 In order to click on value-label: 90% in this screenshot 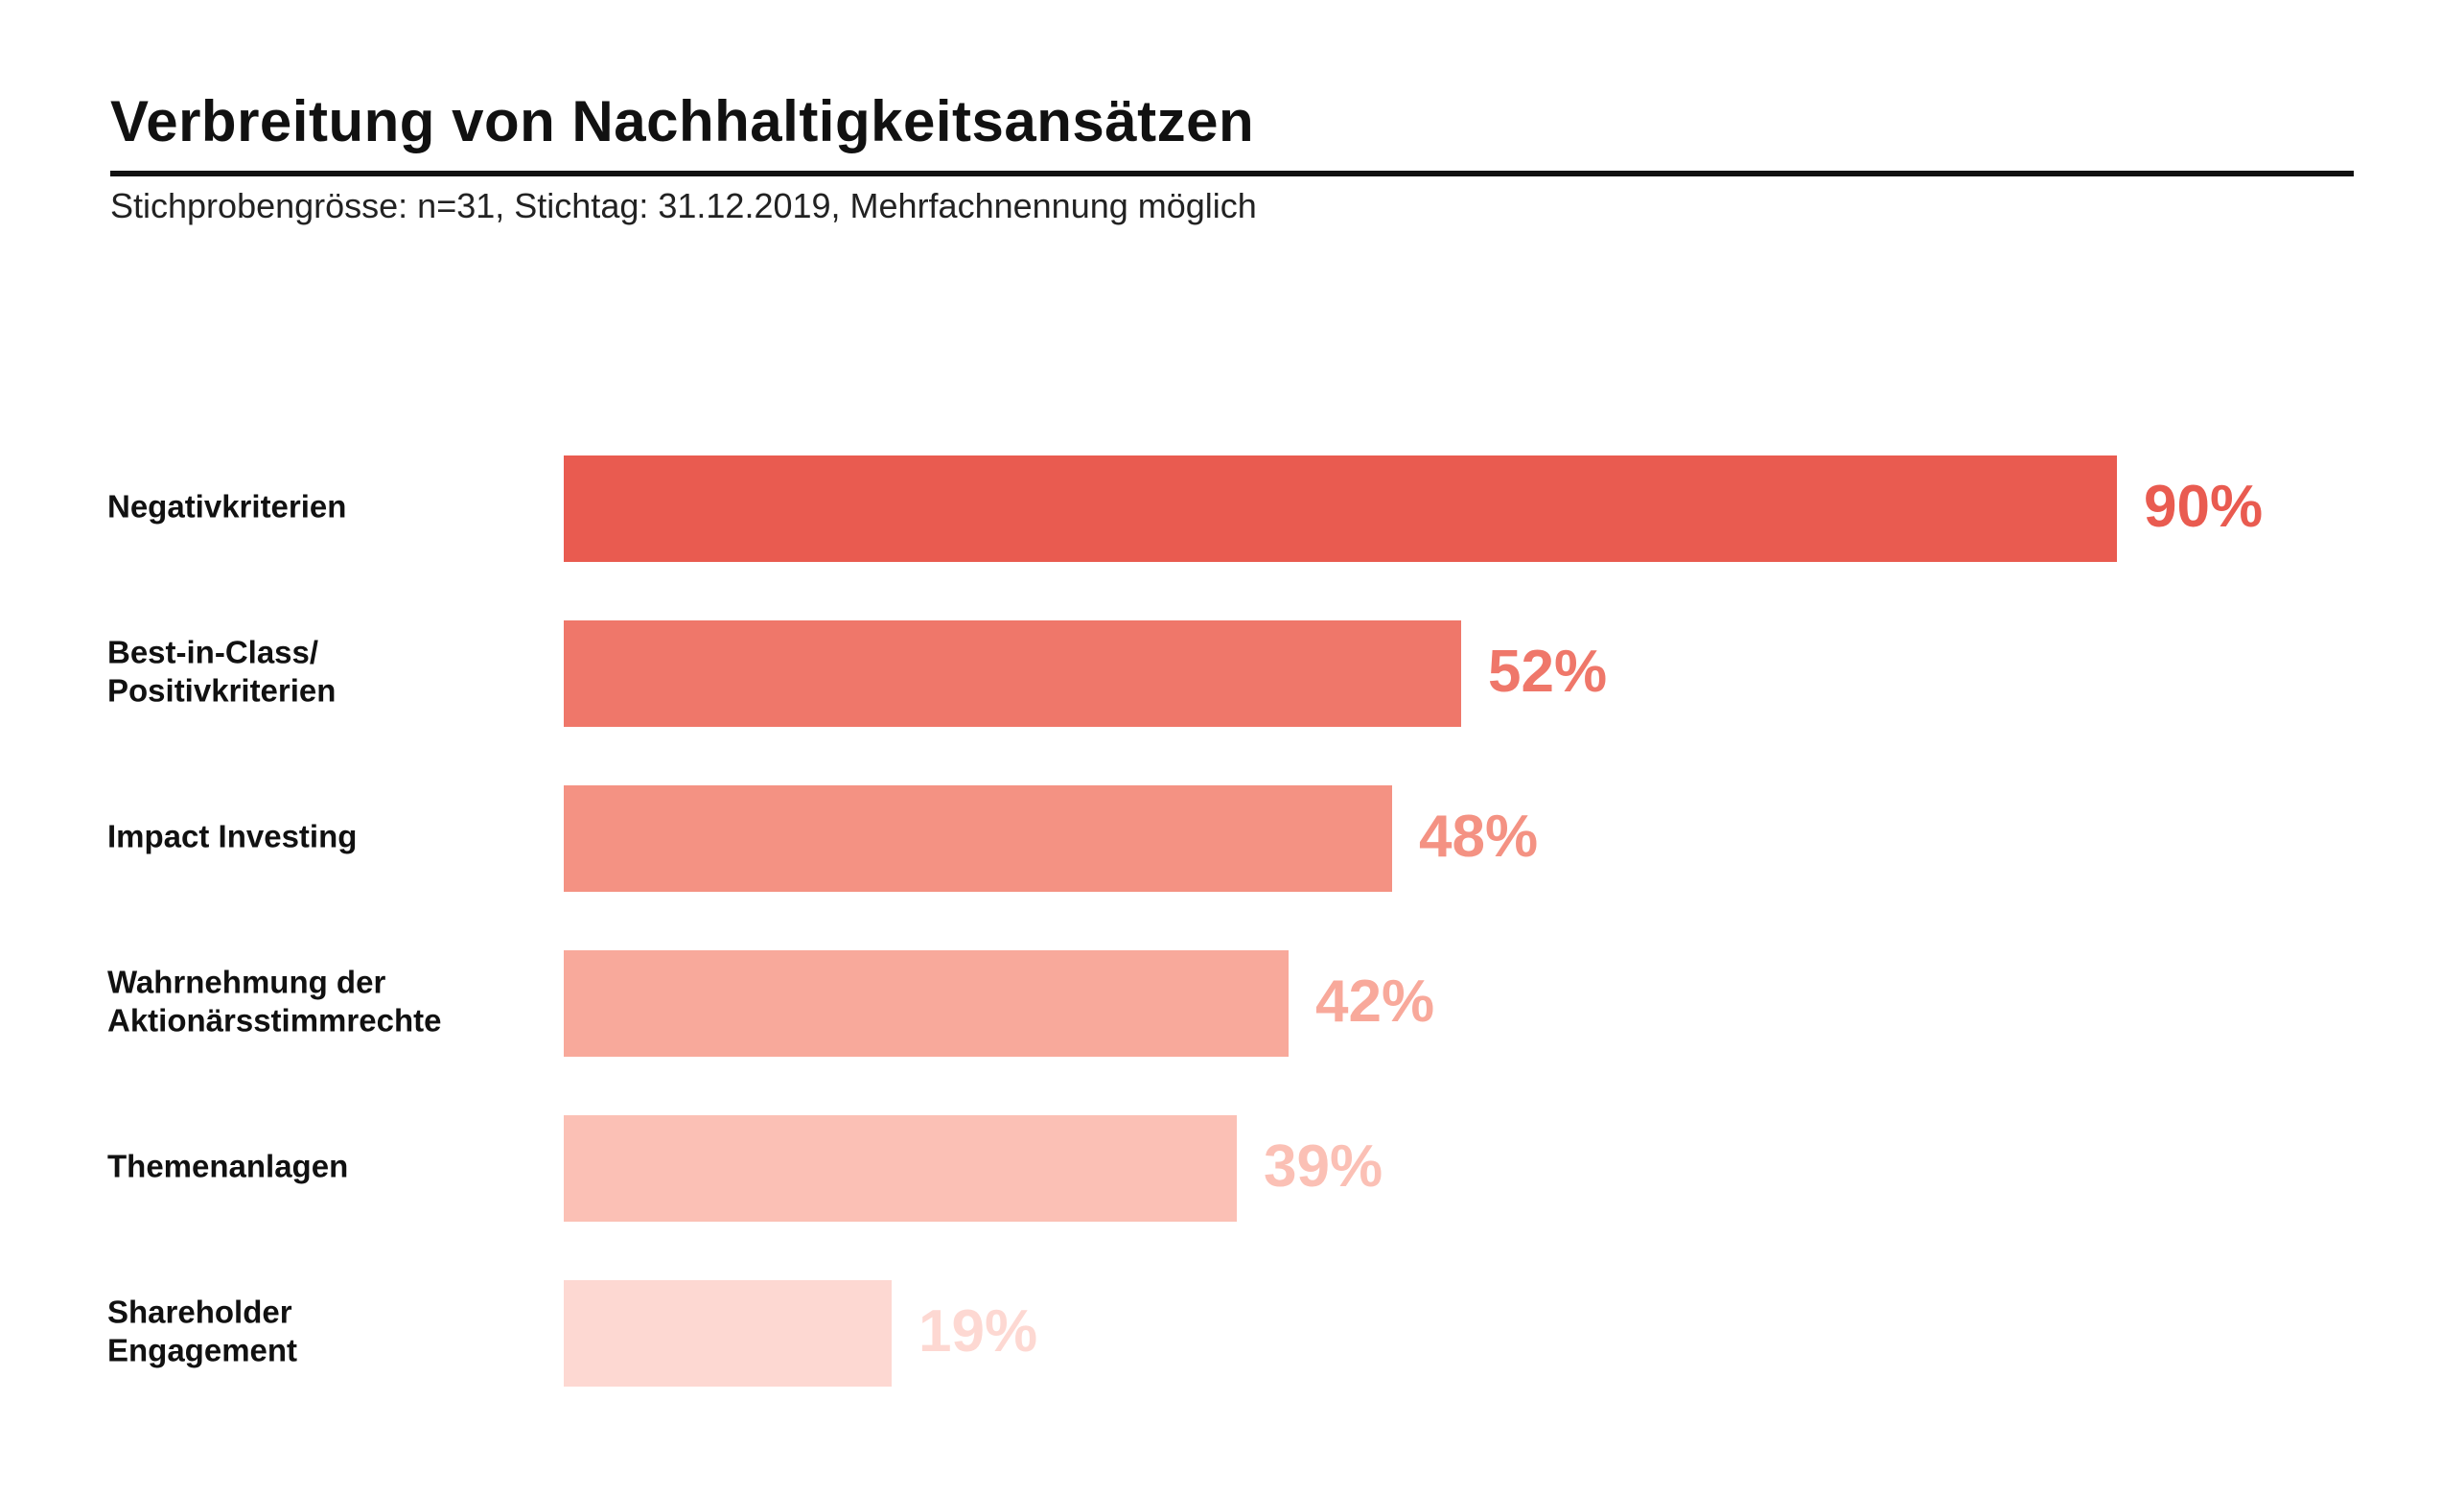, I will do `click(2203, 507)`.